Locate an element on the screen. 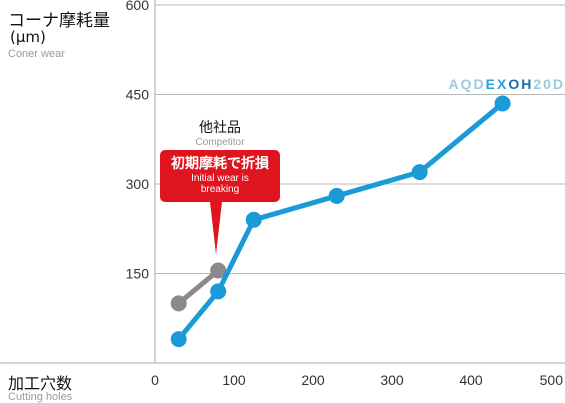 Image resolution: width=565 pixels, height=403 pixels. callout-text-line2: breaking is located at coordinates (220, 189).